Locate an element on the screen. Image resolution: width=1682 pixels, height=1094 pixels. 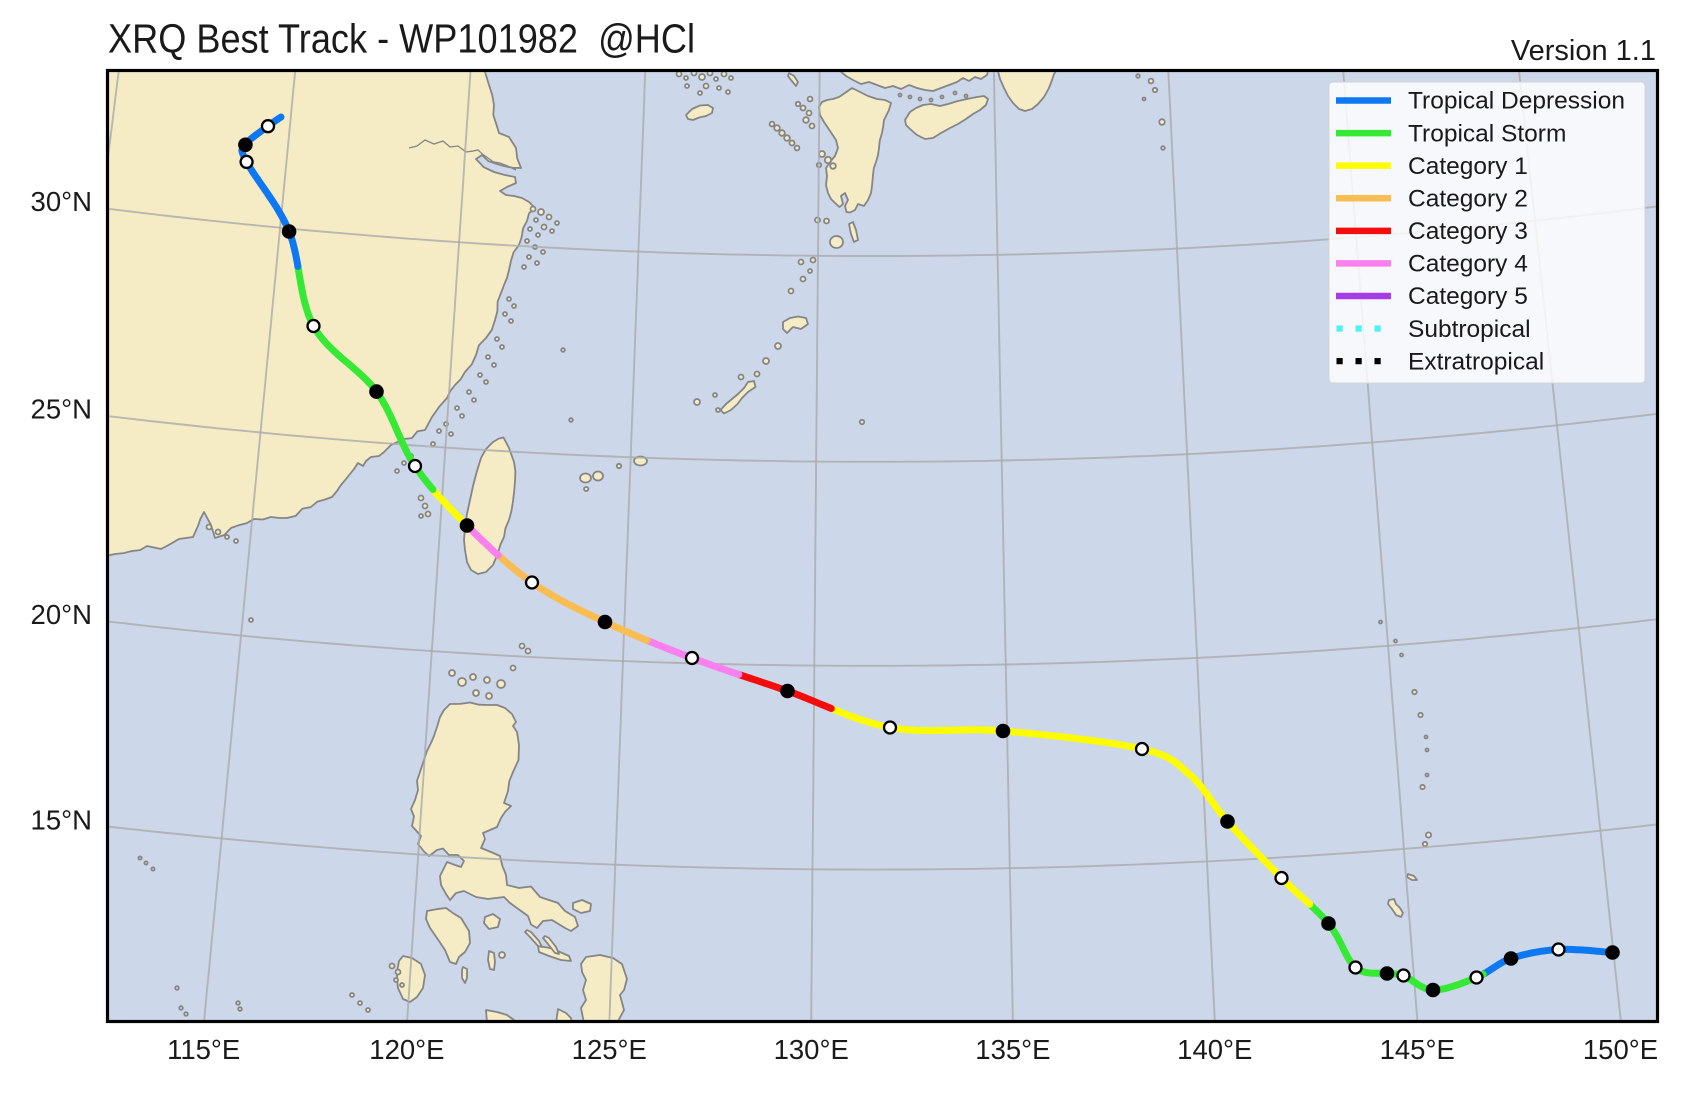
svg-text: 140°E is located at coordinates (1214, 1049).